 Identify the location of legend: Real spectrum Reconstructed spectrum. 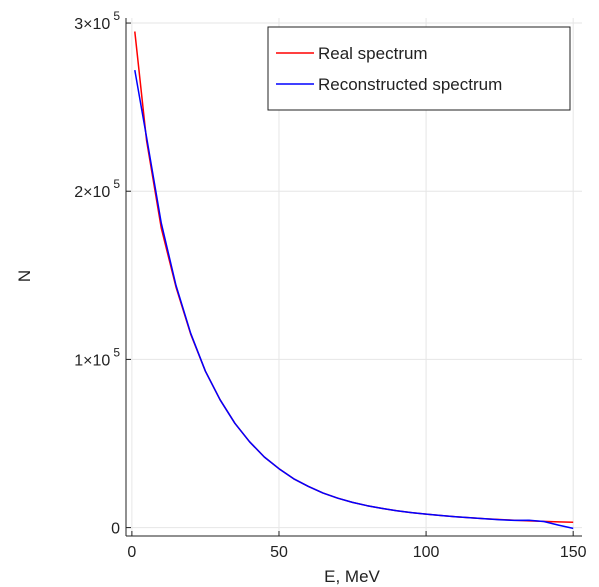
(419, 68).